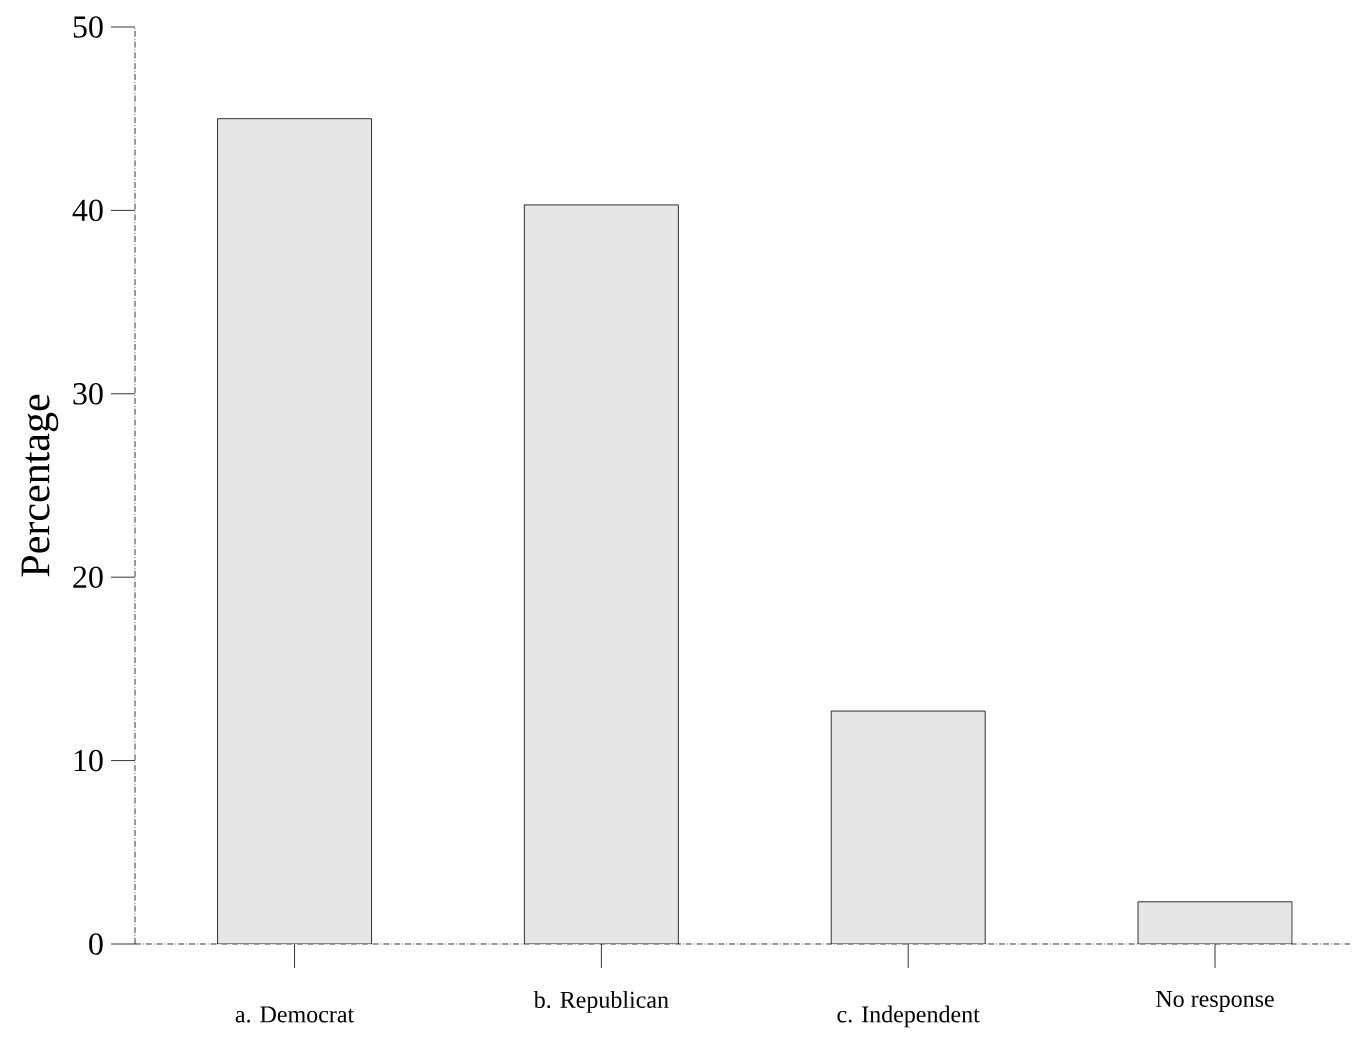  I want to click on y-tick-label: 30, so click(88, 394).